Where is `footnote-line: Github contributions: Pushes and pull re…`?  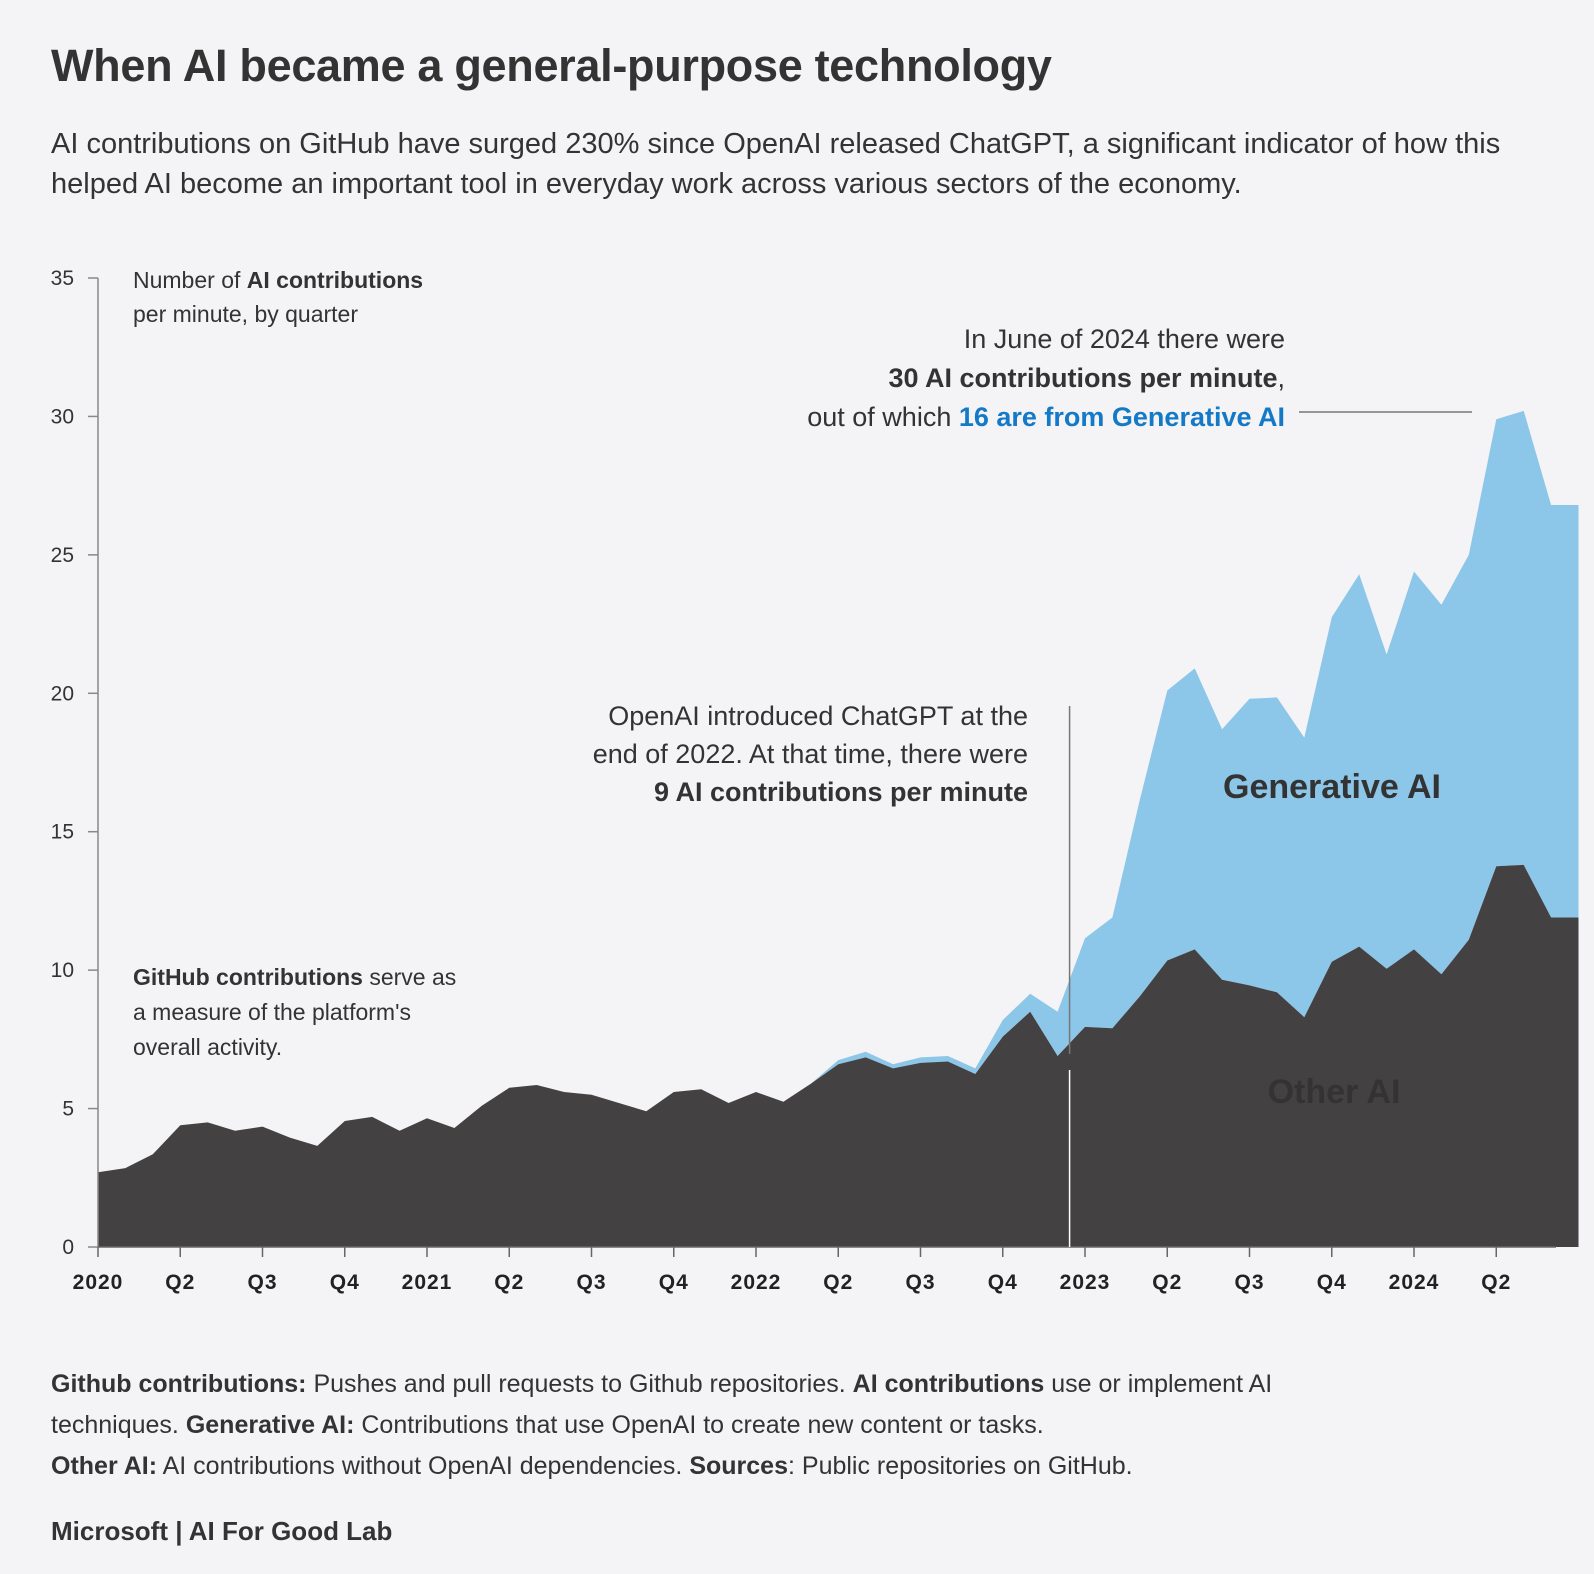
footnote-line: Github contributions: Pushes and pull re… is located at coordinates (801, 1384).